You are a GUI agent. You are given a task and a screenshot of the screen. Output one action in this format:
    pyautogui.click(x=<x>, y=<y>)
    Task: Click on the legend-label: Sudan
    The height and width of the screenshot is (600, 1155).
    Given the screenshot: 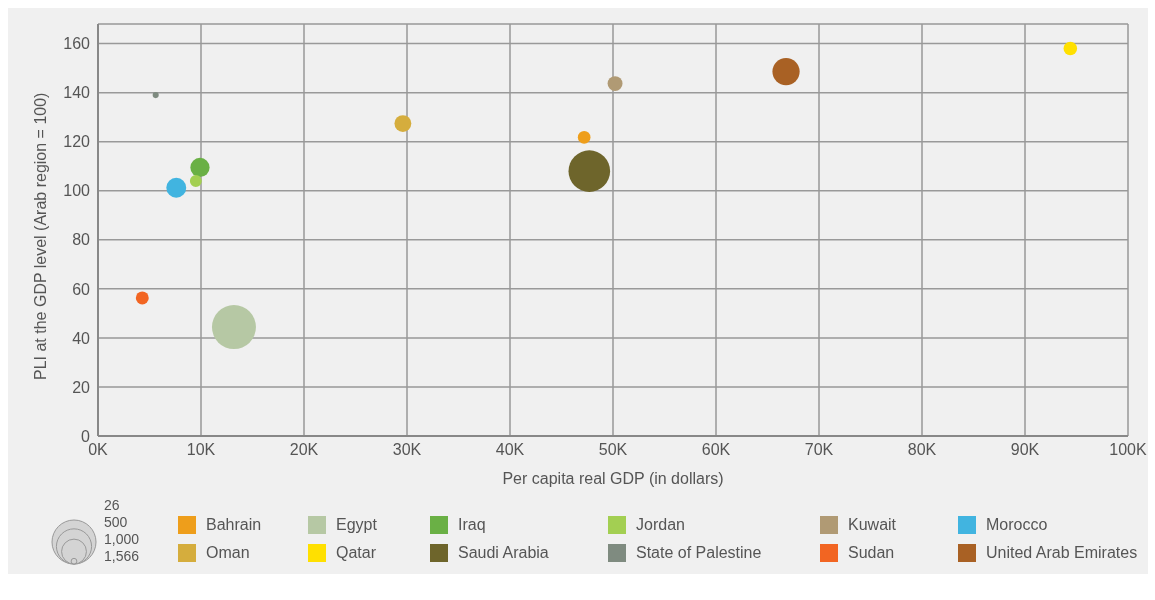 What is the action you would take?
    pyautogui.click(x=871, y=553)
    